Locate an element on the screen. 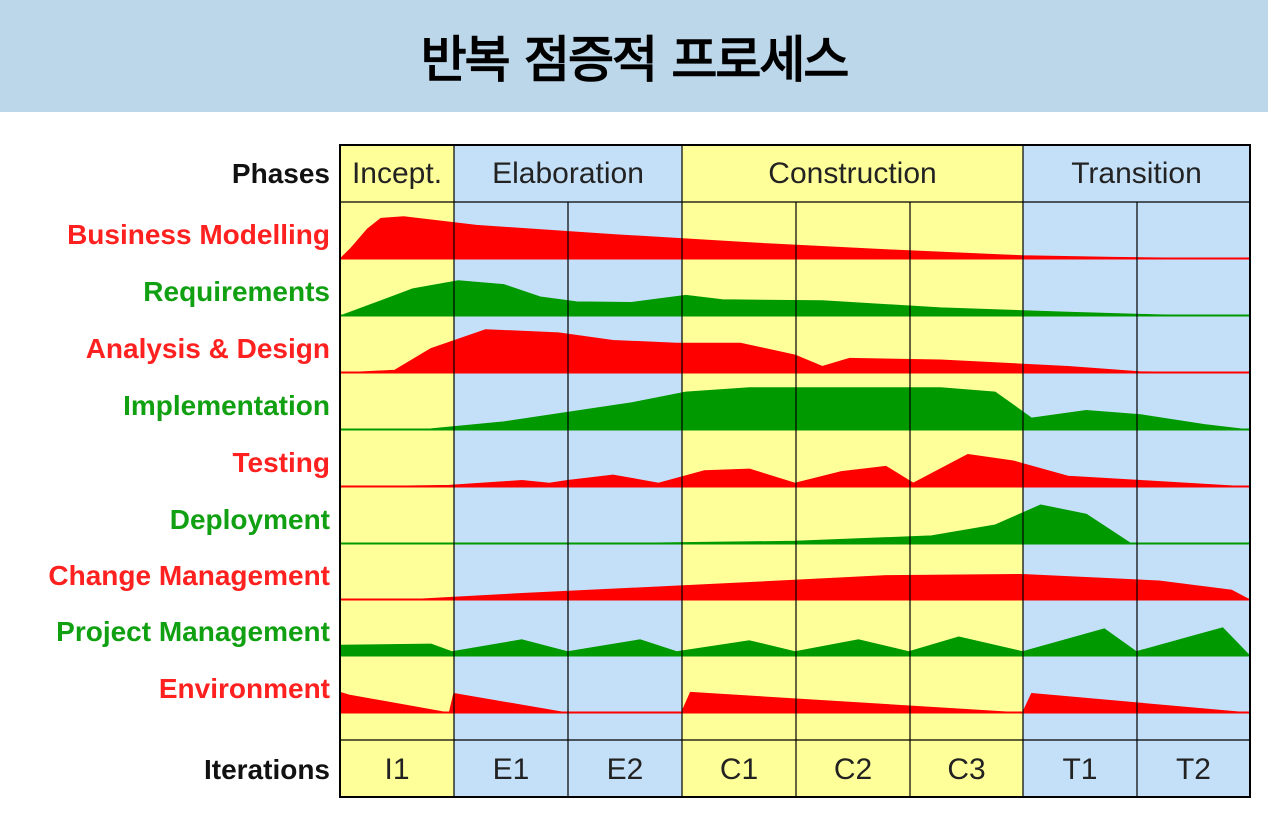 The width and height of the screenshot is (1280, 823). iteration-label: I1 is located at coordinates (396, 769).